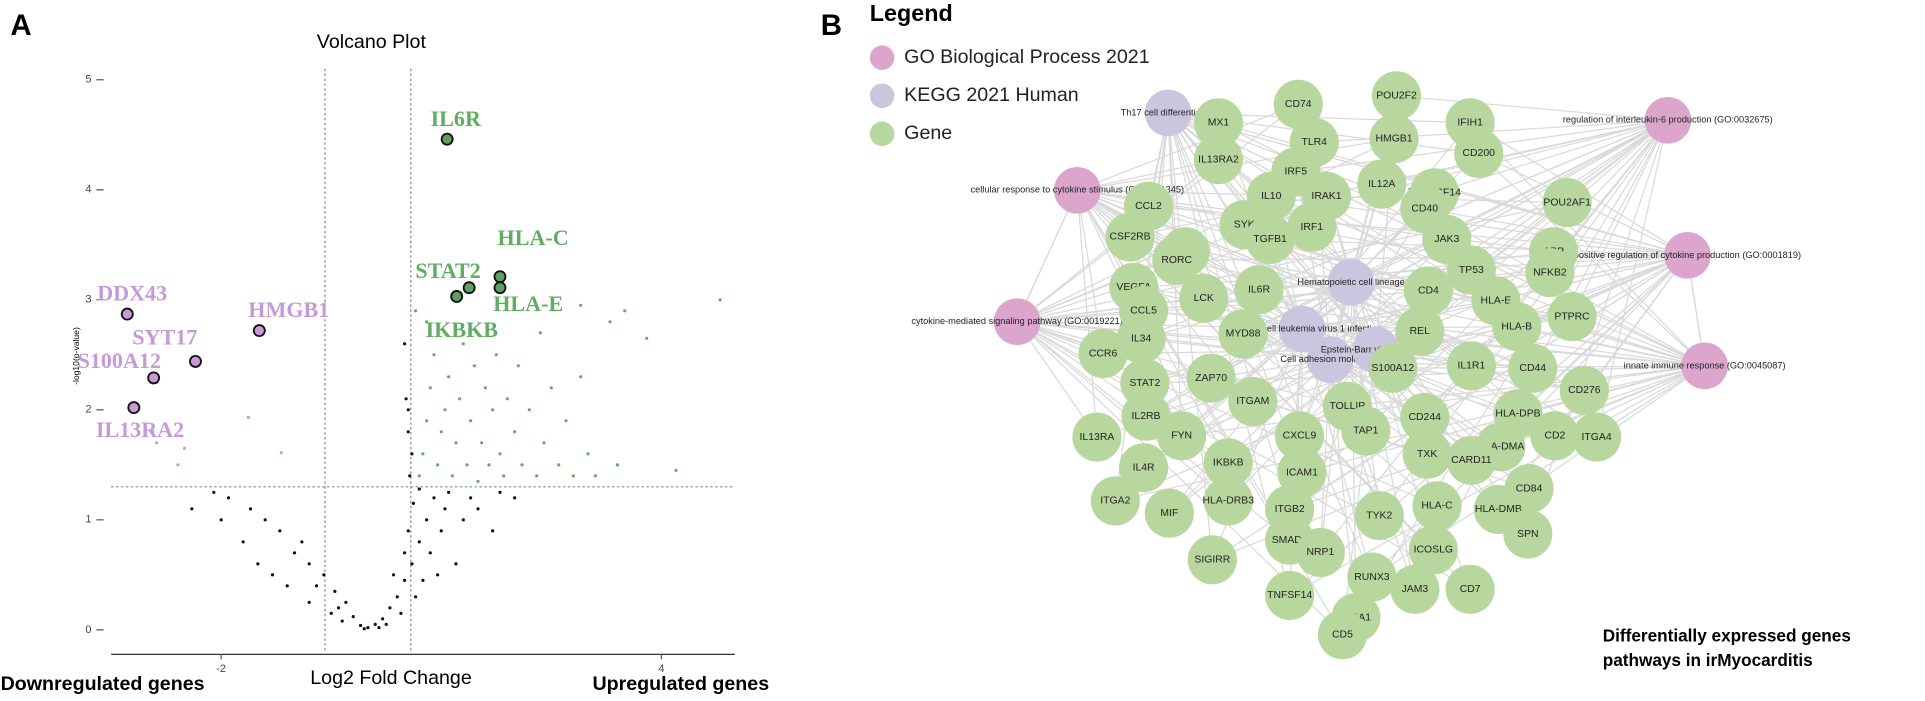  What do you see at coordinates (1290, 509) in the screenshot?
I see `gene-label: ITGB2` at bounding box center [1290, 509].